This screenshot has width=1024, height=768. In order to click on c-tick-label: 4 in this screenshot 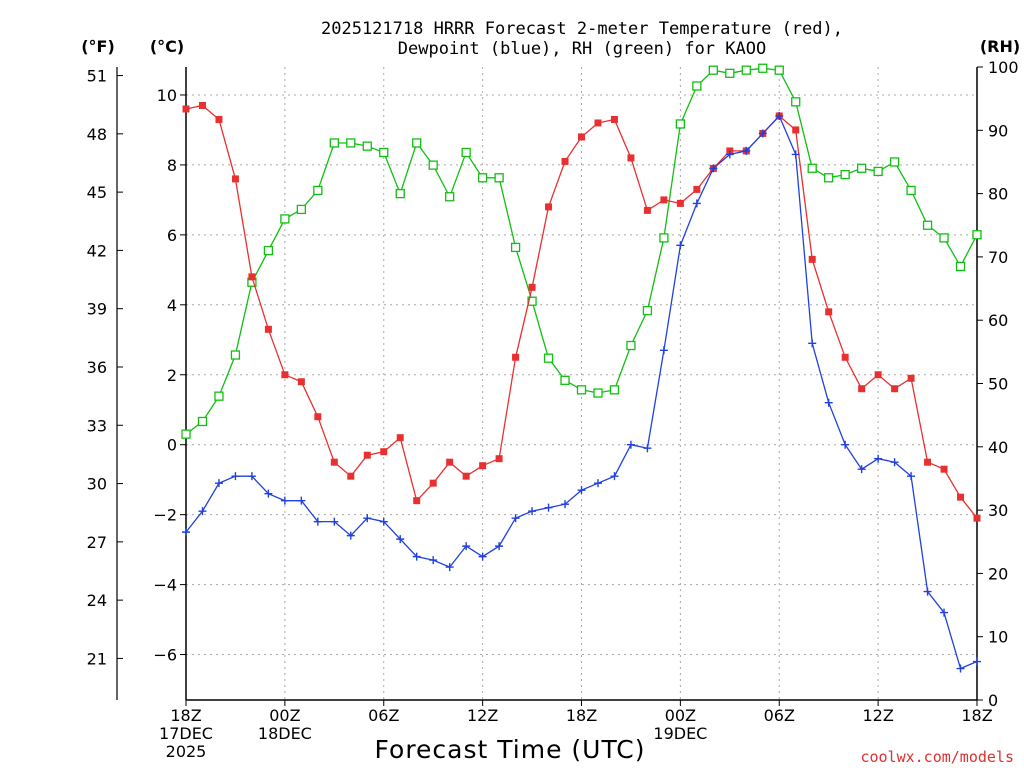, I will do `click(172, 305)`.